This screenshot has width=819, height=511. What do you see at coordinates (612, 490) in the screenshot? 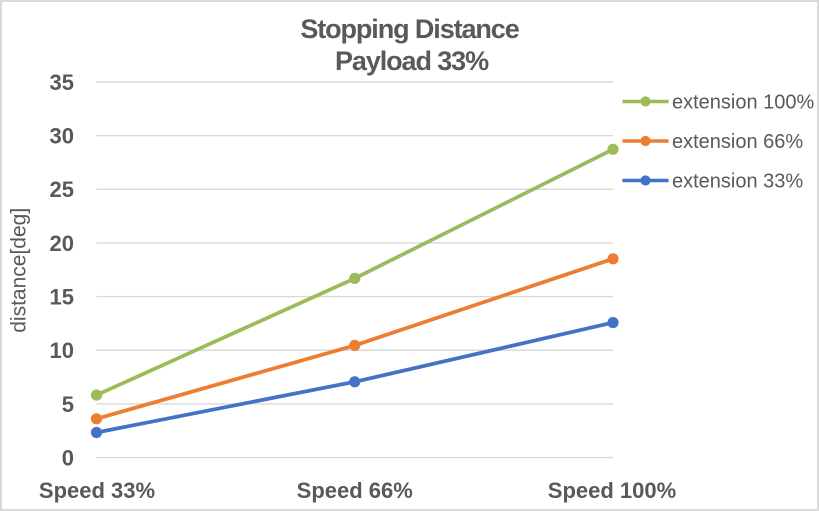
I see `svg-text: Speed 100%` at bounding box center [612, 490].